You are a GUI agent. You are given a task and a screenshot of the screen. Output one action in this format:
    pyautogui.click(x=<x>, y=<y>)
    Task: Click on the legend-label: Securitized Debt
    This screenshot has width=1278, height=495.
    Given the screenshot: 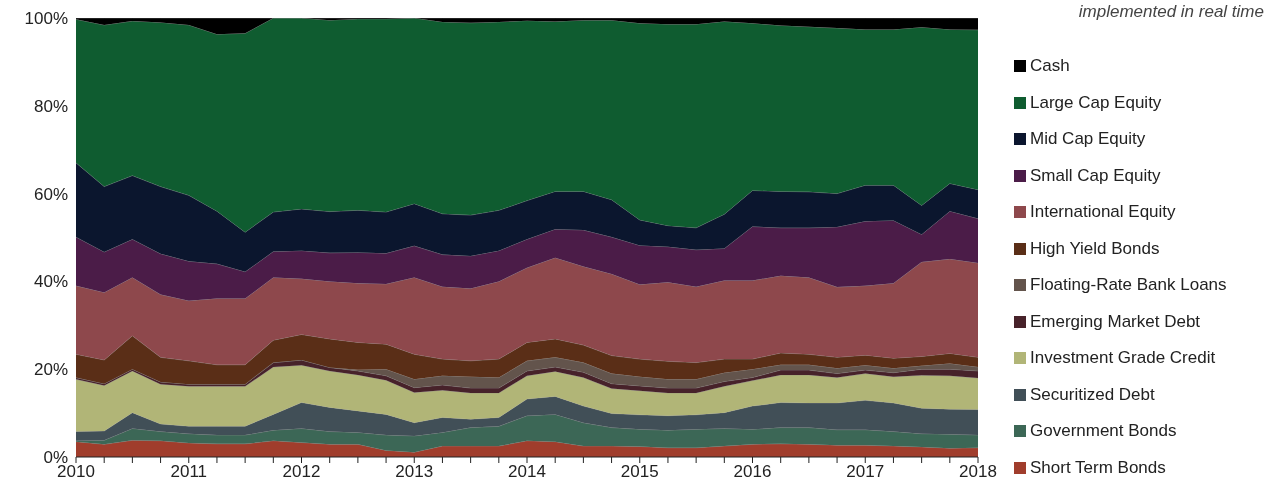 What is the action you would take?
    pyautogui.click(x=1092, y=394)
    